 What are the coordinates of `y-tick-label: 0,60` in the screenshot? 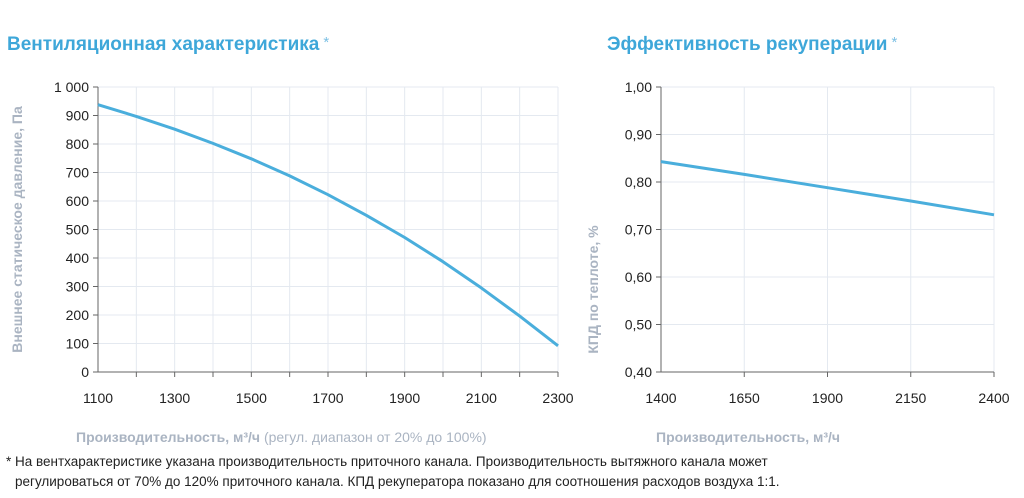 It's located at (638, 277).